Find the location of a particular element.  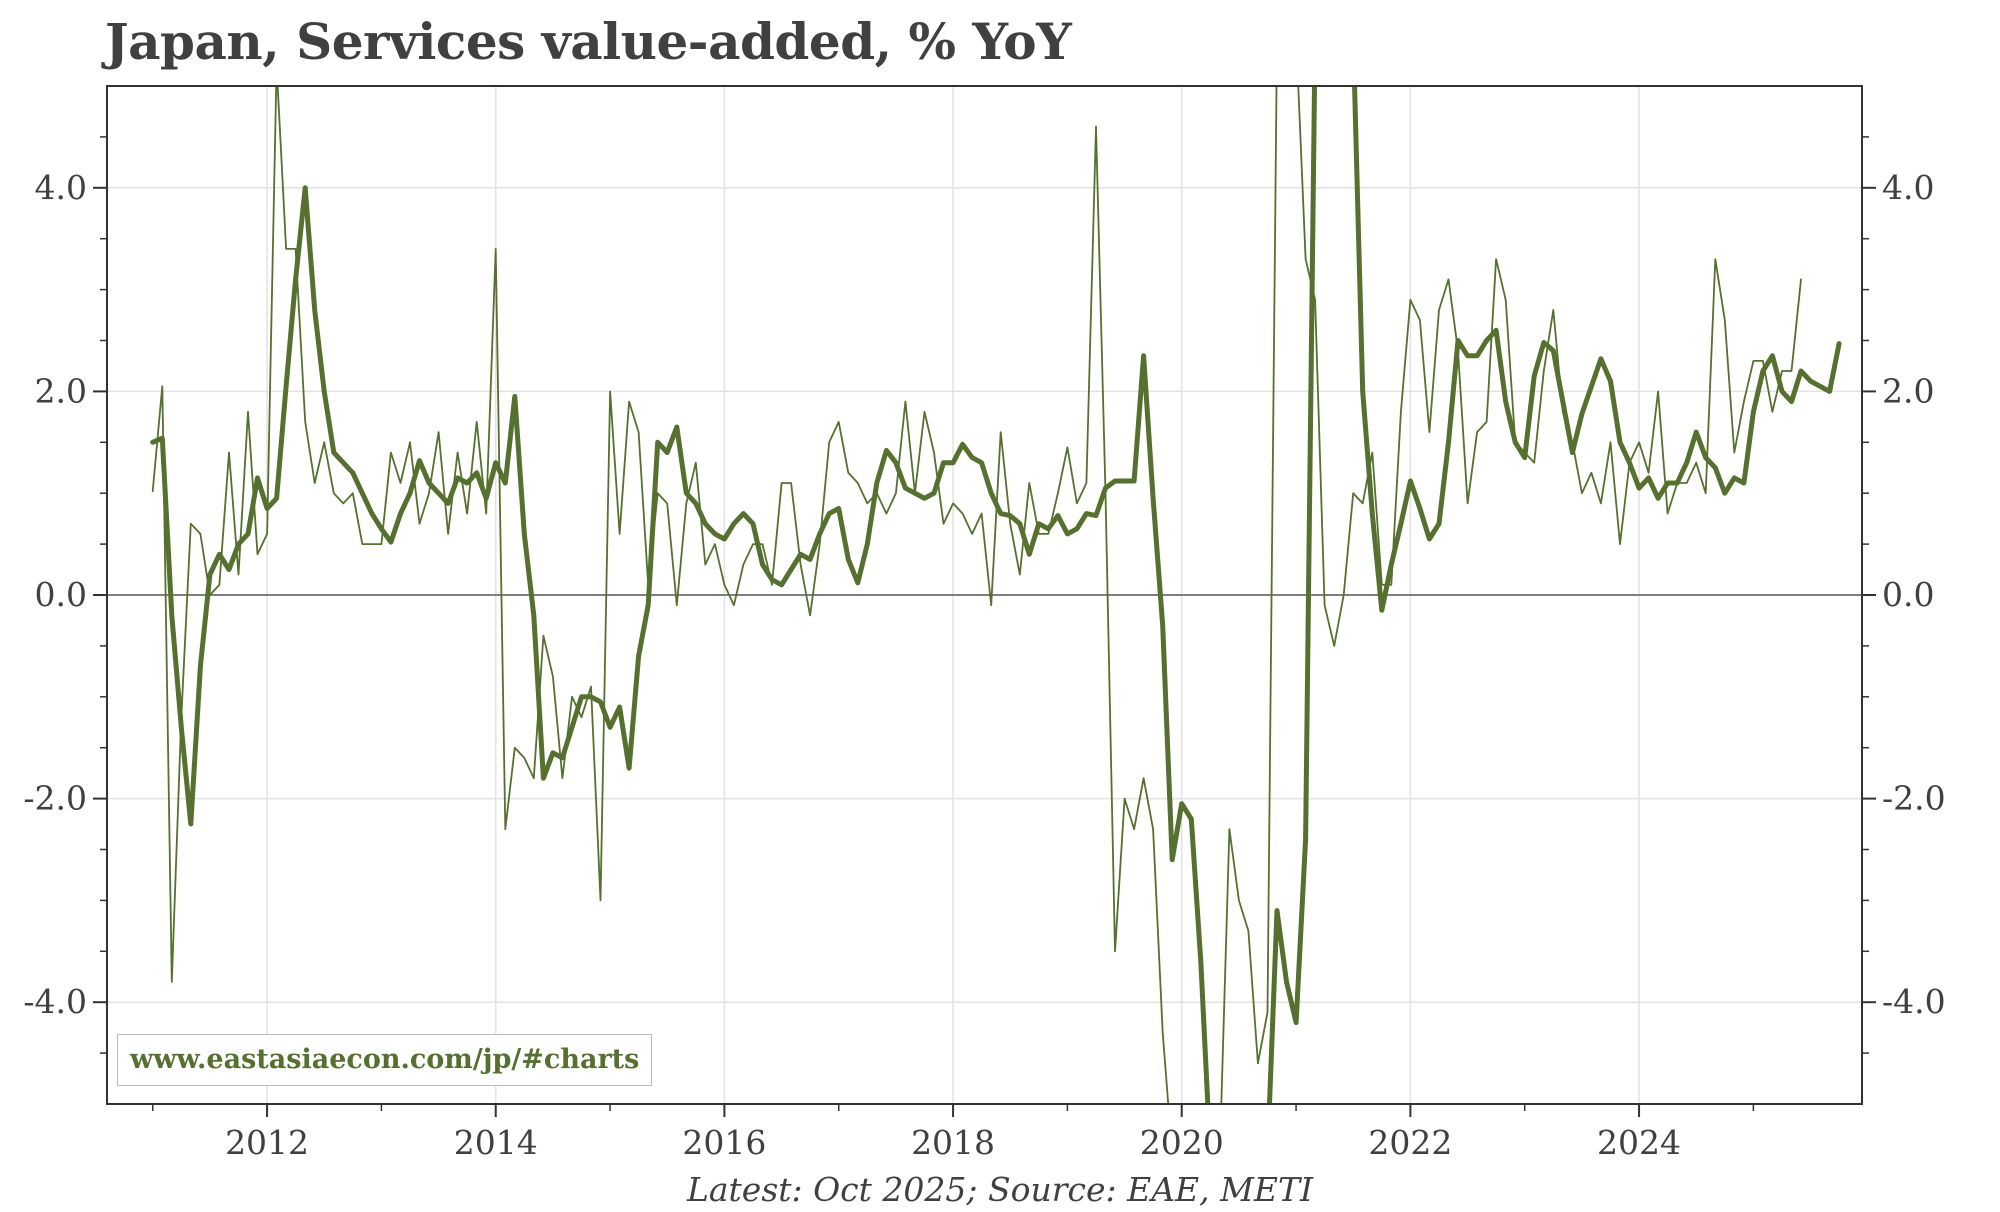

y-left-tick-label: -2.0 is located at coordinates (55, 798).